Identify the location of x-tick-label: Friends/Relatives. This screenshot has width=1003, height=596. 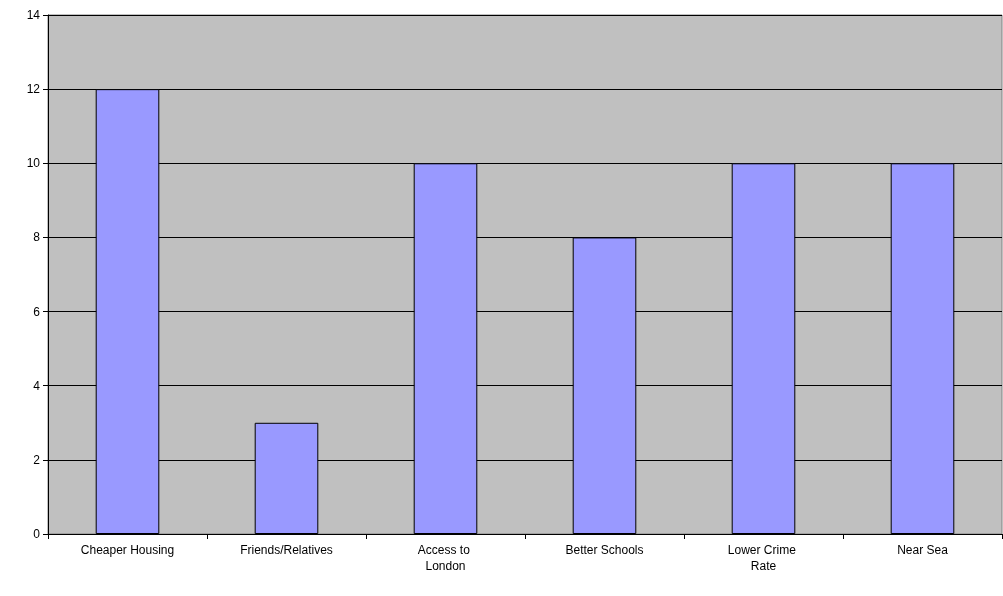
(286, 550).